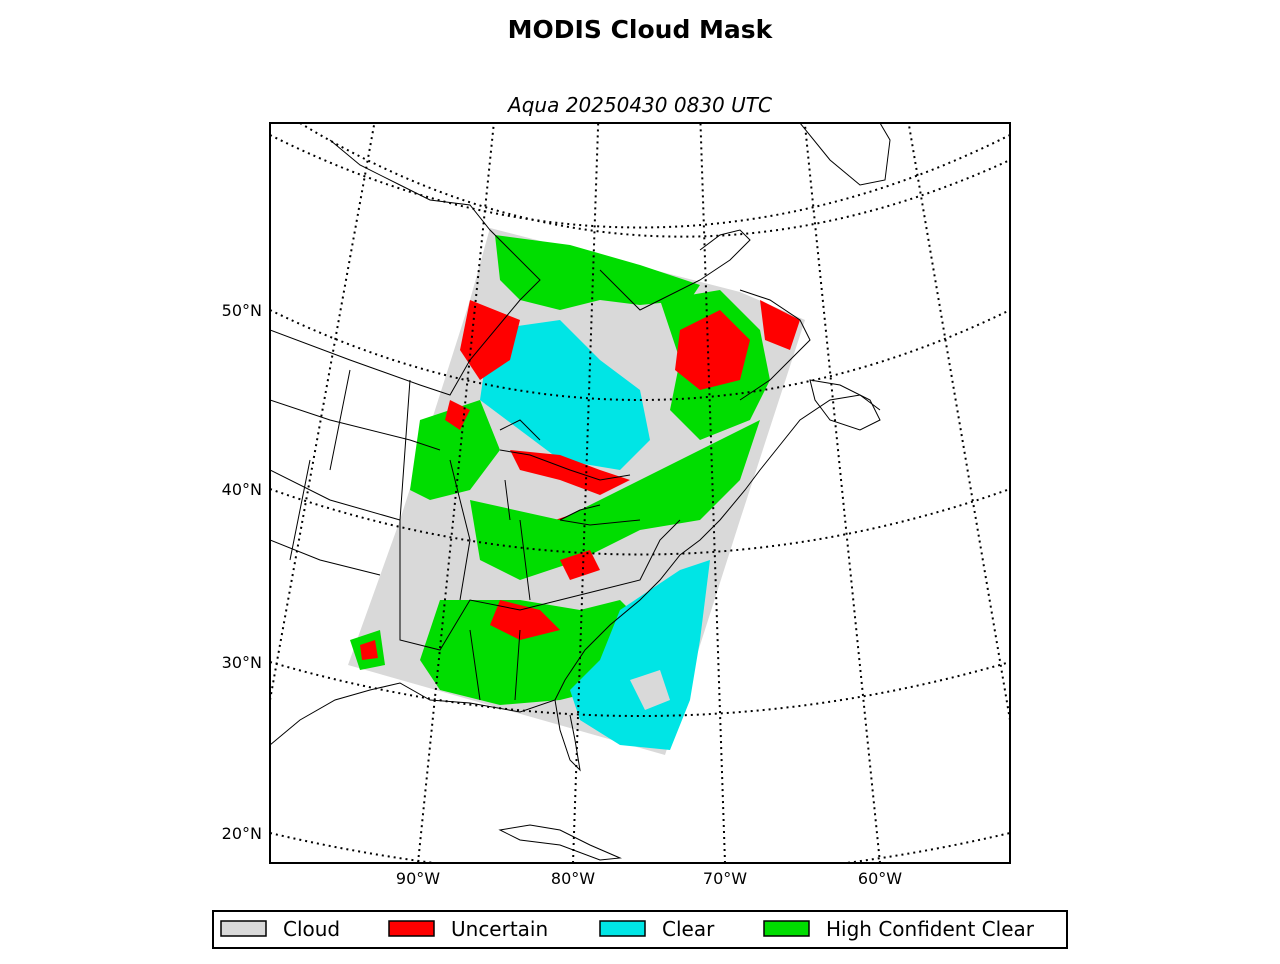  Describe the element at coordinates (242, 662) in the screenshot. I see `lat-label: 30°N` at that location.